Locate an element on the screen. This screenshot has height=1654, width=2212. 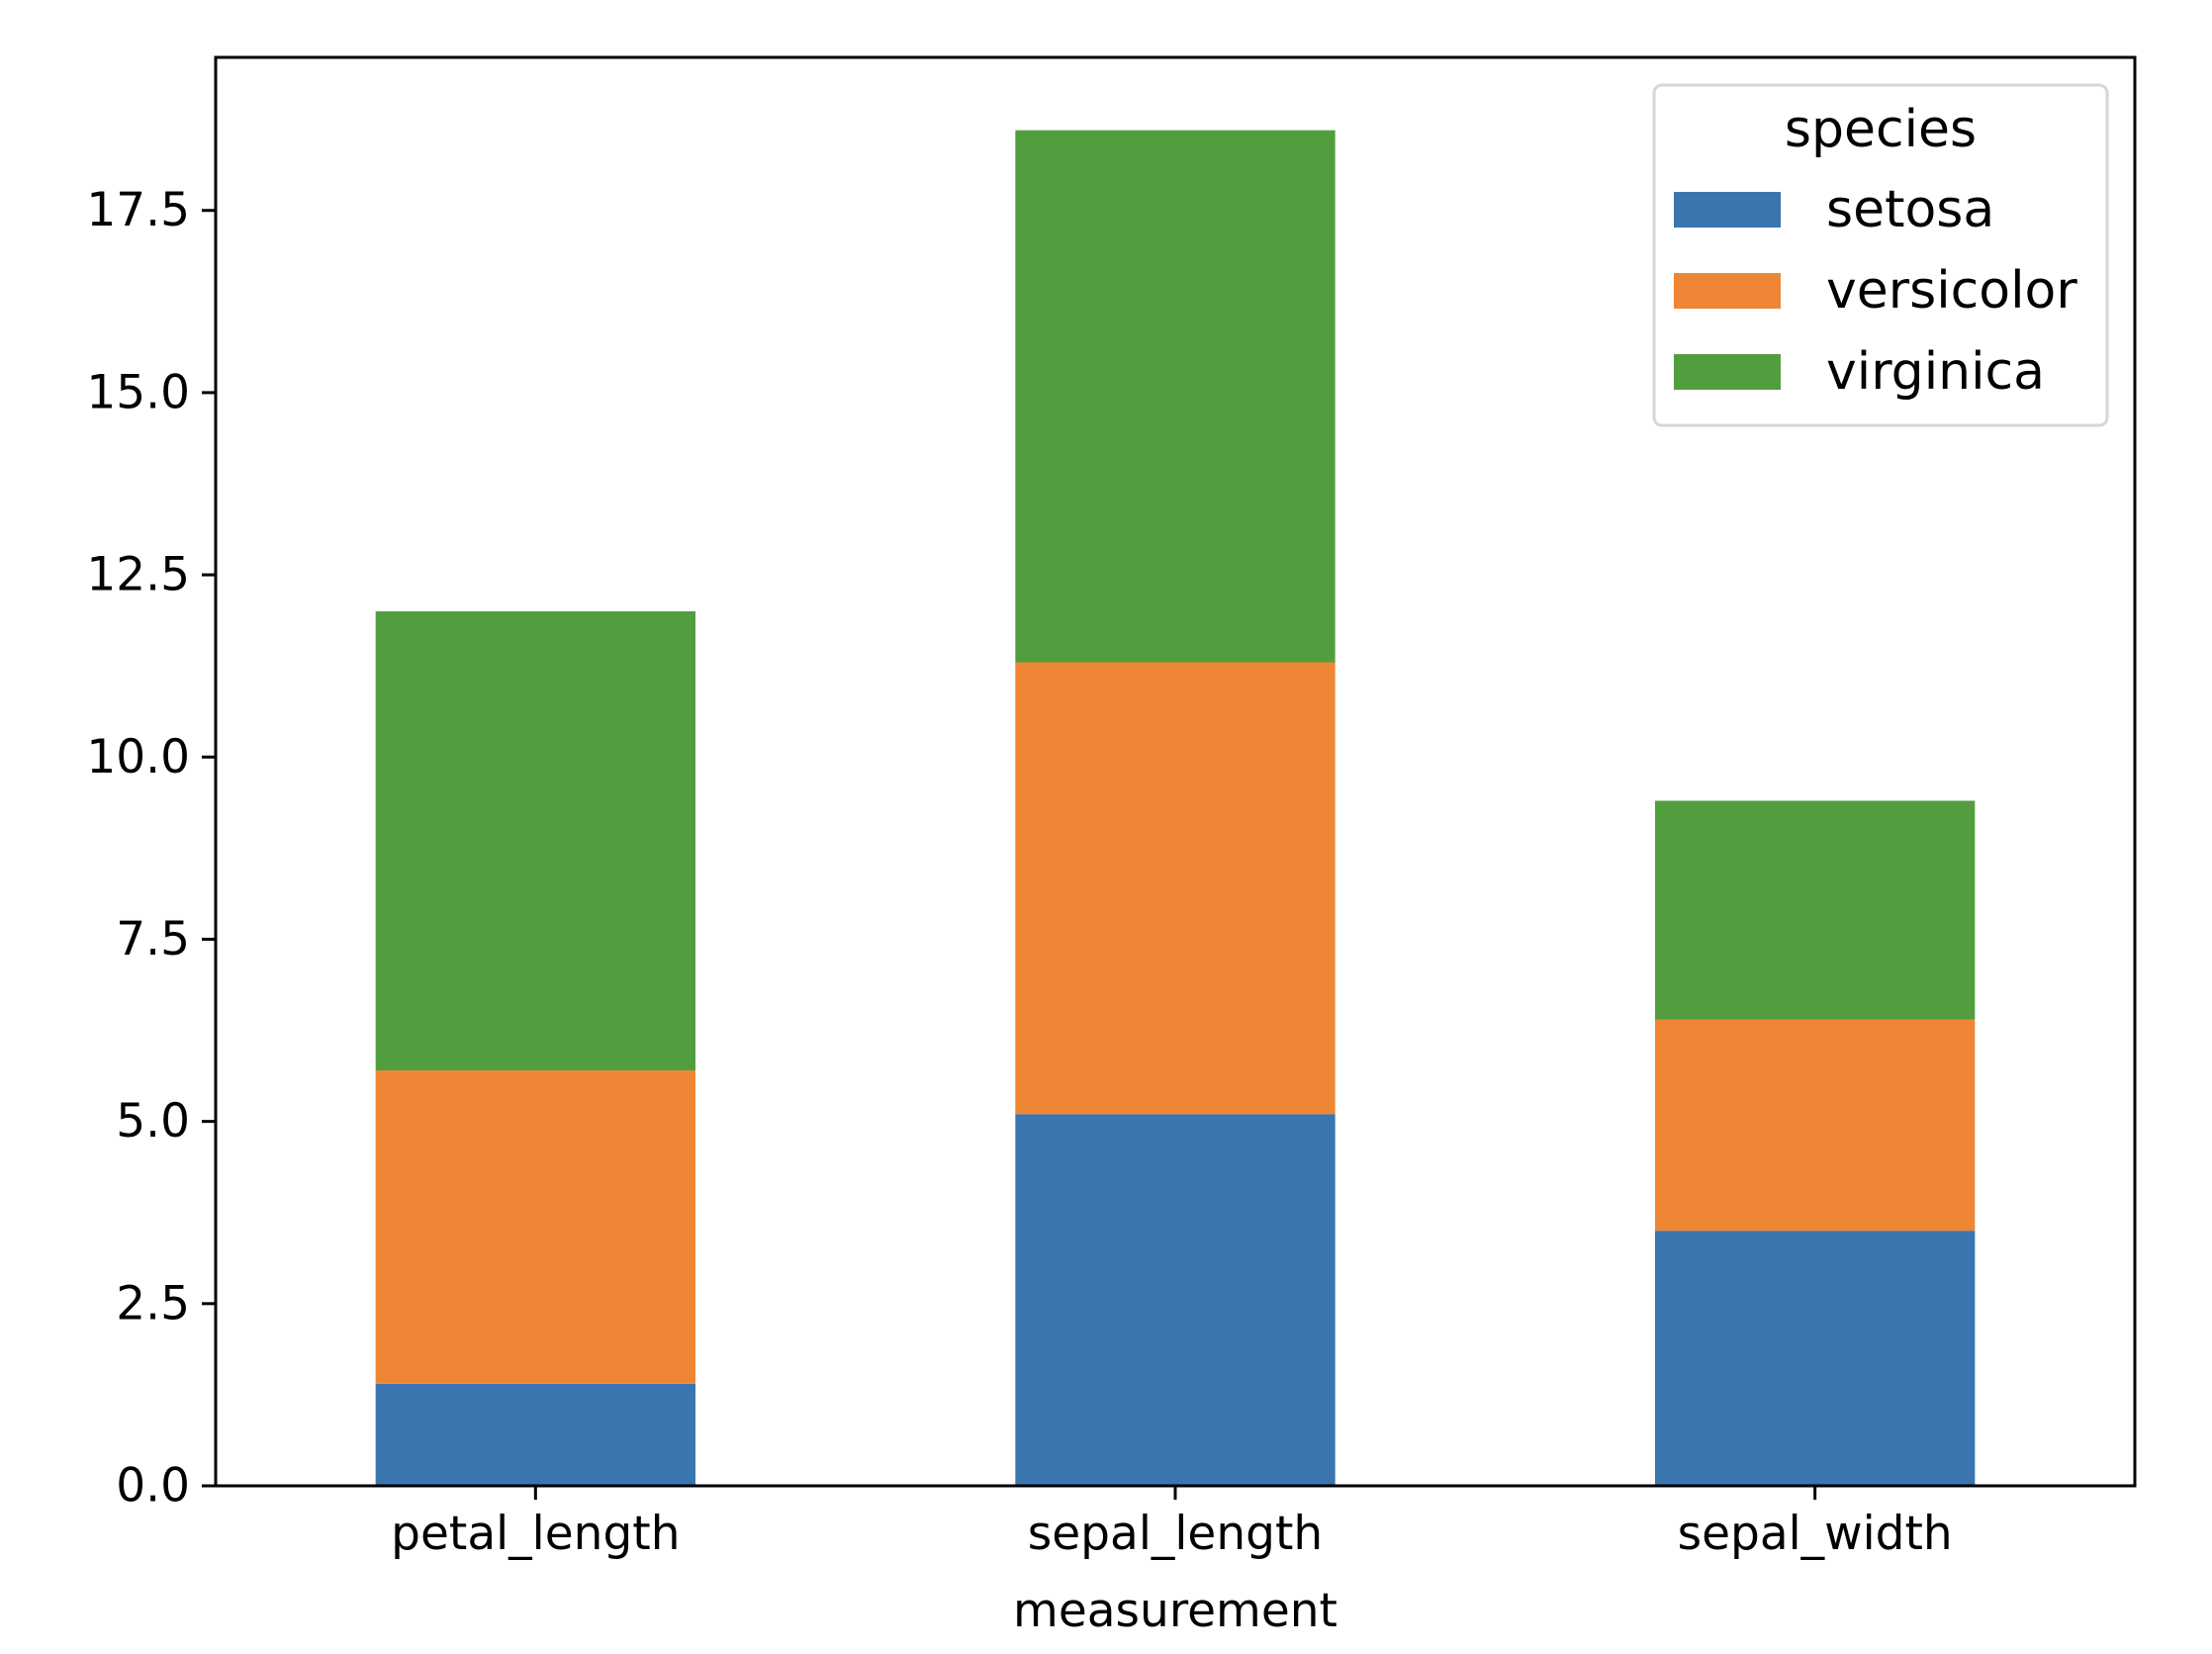
y-tick-label: 12.5 is located at coordinates (138, 575).